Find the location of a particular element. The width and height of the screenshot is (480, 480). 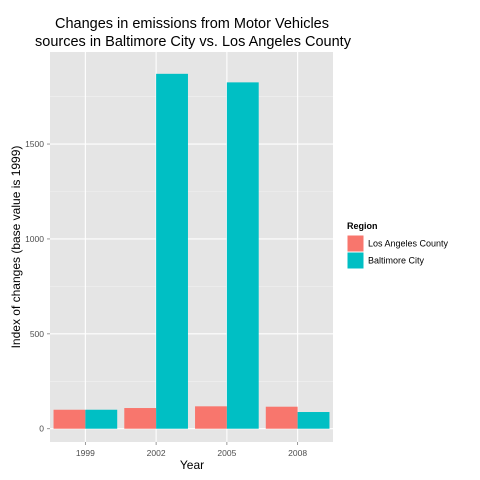

y-tick-label: 0 is located at coordinates (41, 429).